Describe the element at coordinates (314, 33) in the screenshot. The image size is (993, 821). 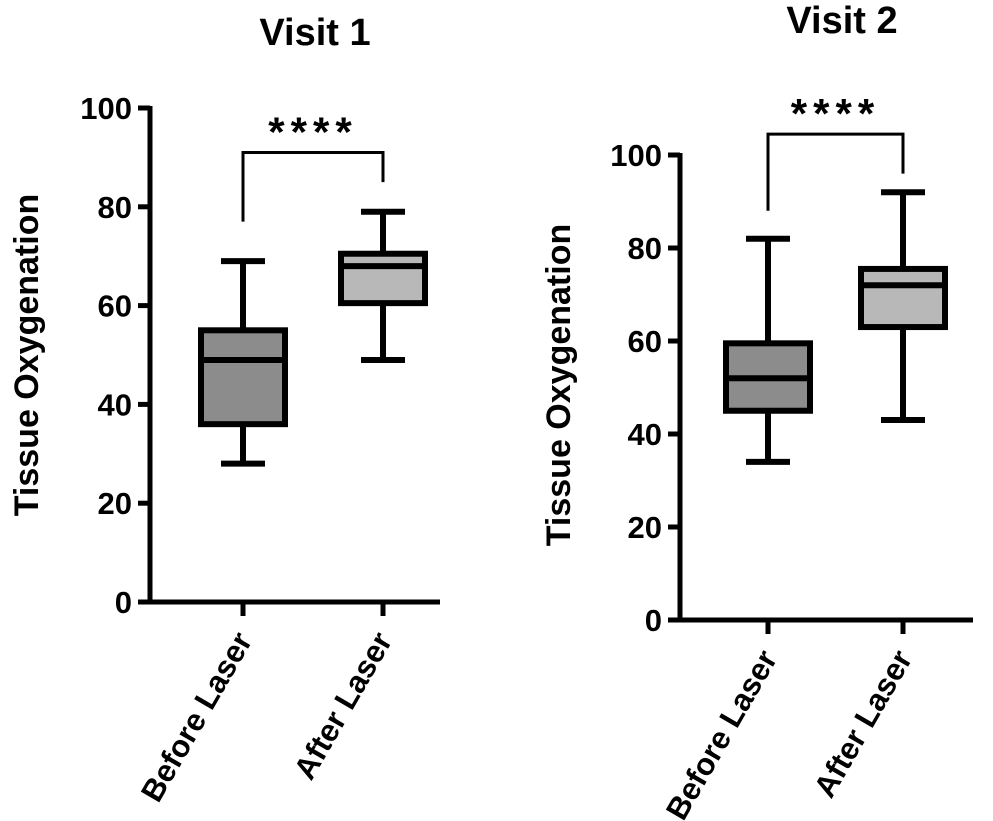
I see `chart-title: Visit 1` at that location.